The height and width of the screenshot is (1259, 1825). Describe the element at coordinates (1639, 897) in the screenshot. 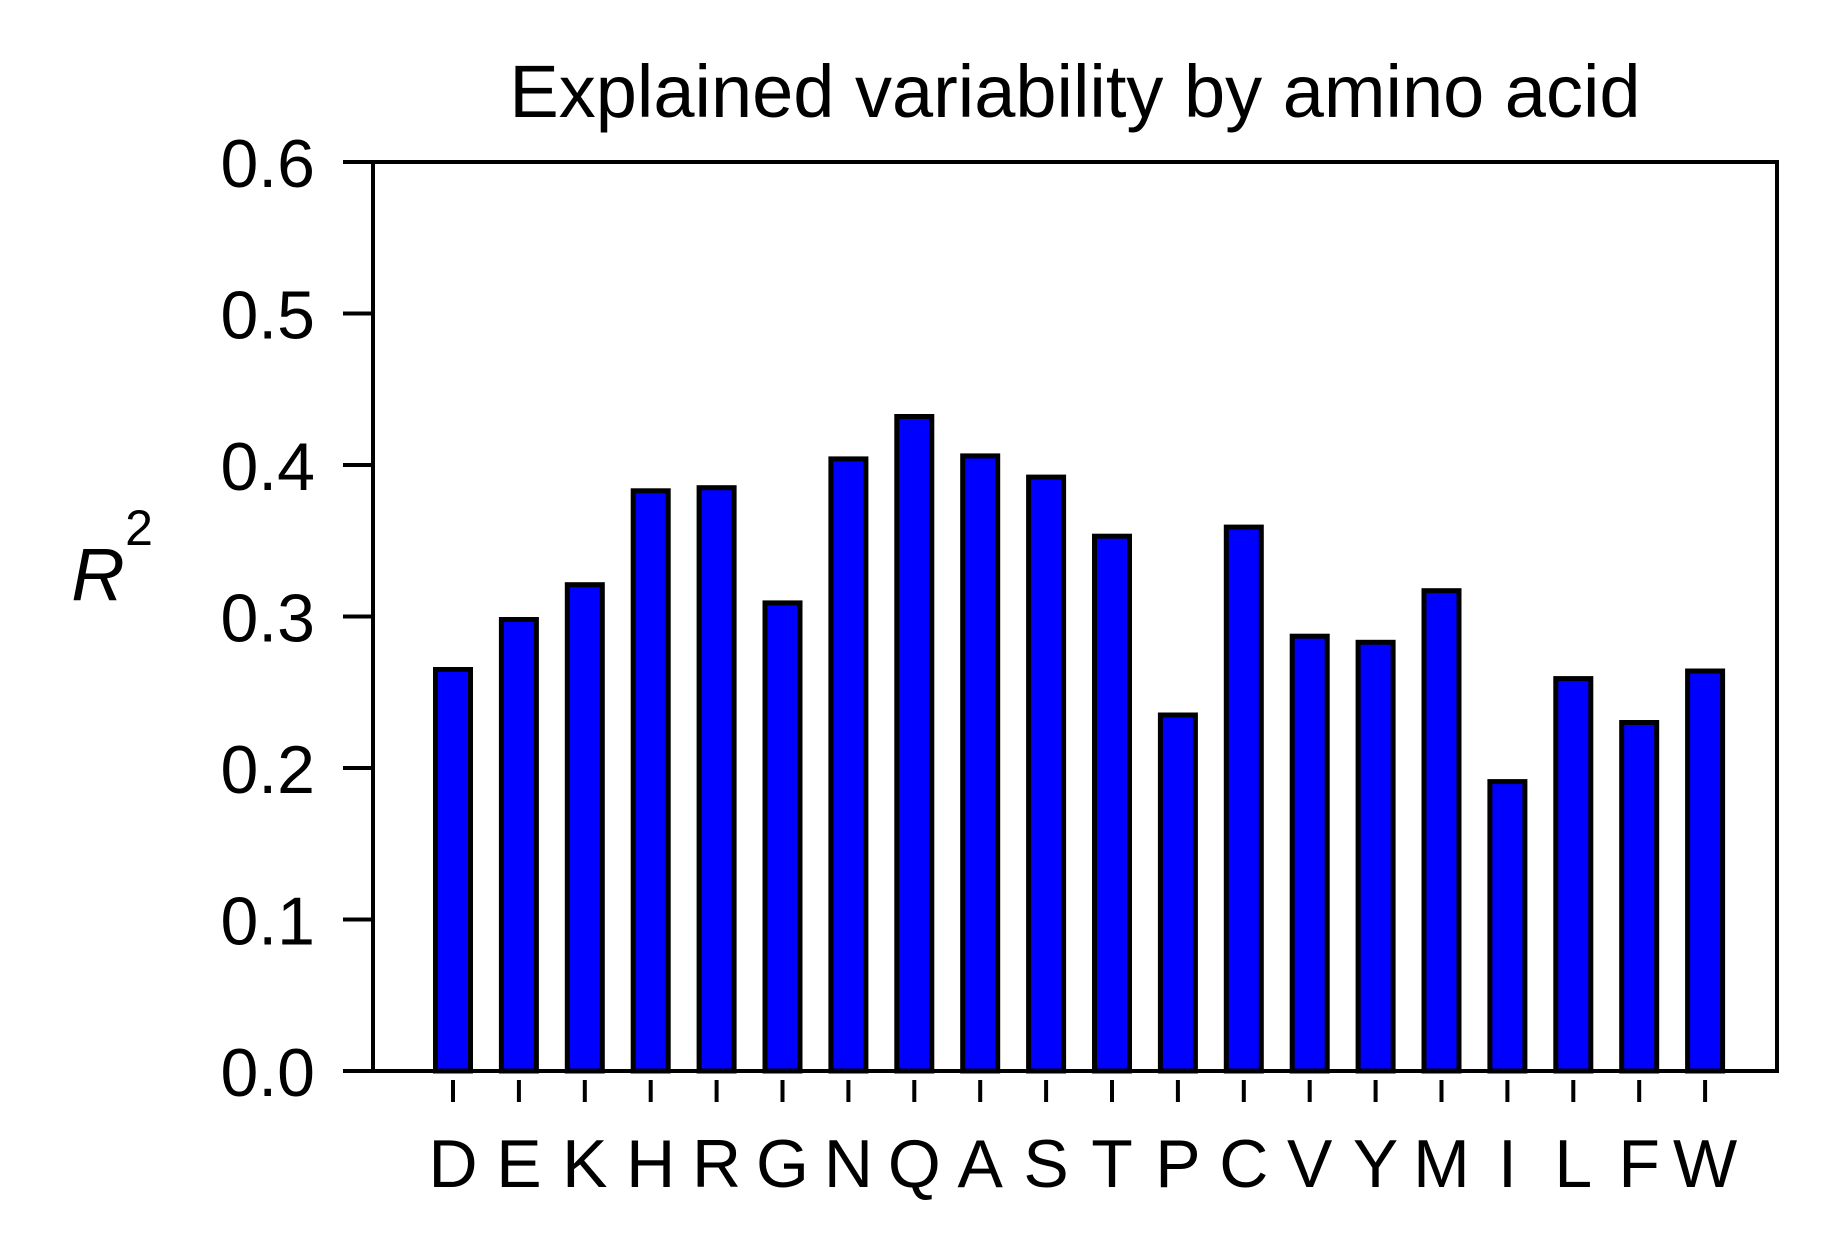

I see `bar-F` at that location.